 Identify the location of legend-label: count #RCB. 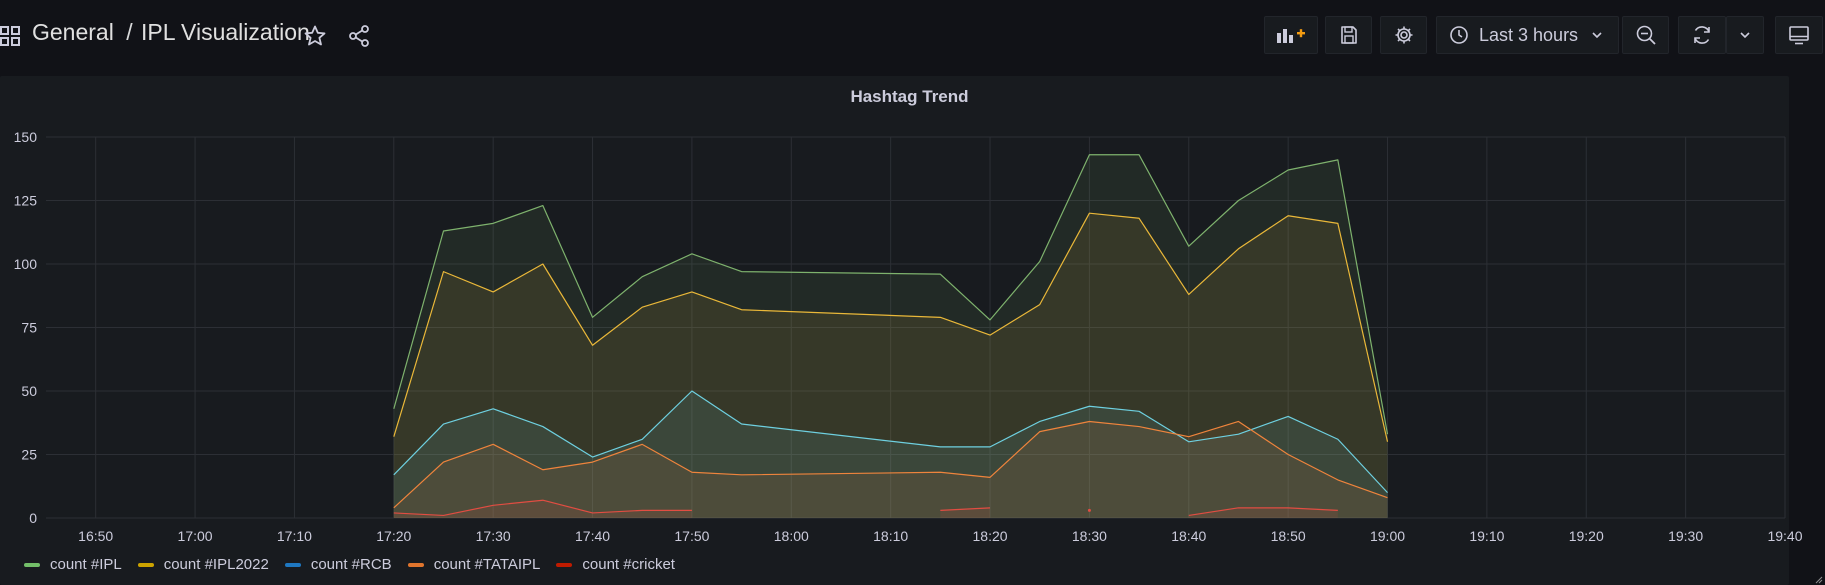
(351, 564).